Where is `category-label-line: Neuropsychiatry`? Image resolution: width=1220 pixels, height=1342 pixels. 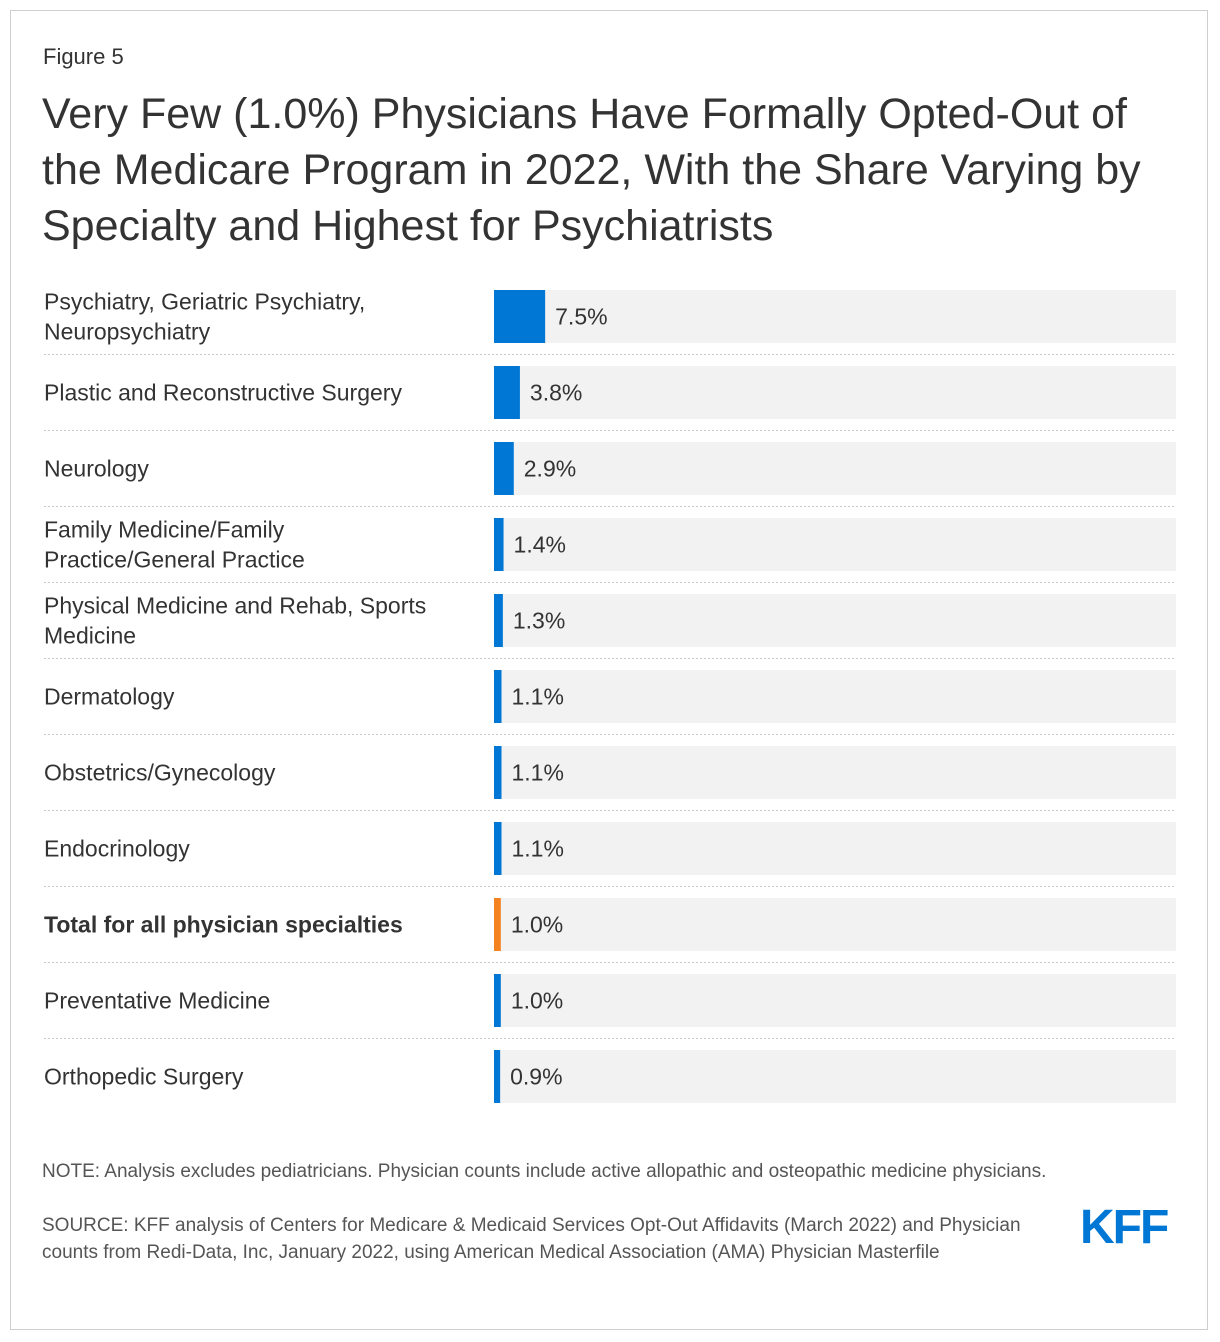
category-label-line: Neuropsychiatry is located at coordinates (127, 332).